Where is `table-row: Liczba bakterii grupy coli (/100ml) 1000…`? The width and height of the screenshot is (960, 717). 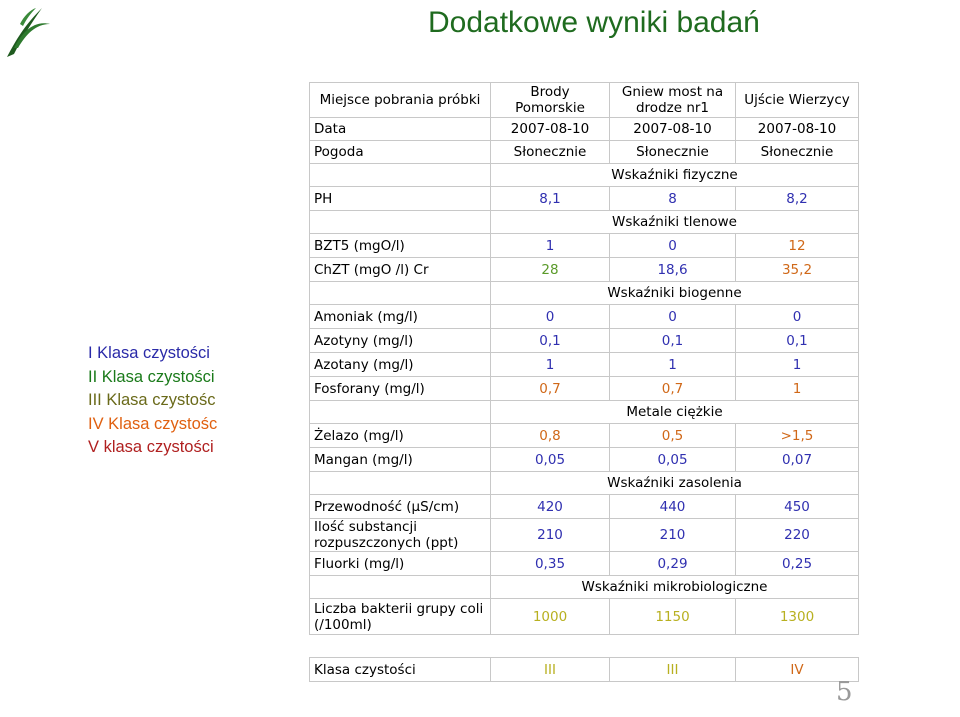 table-row: Liczba bakterii grupy coli (/100ml) 1000… is located at coordinates (584, 616).